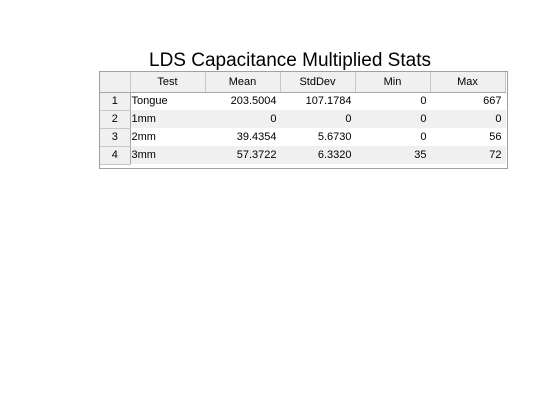  What do you see at coordinates (243, 119) in the screenshot?
I see `cell-mean: 0` at bounding box center [243, 119].